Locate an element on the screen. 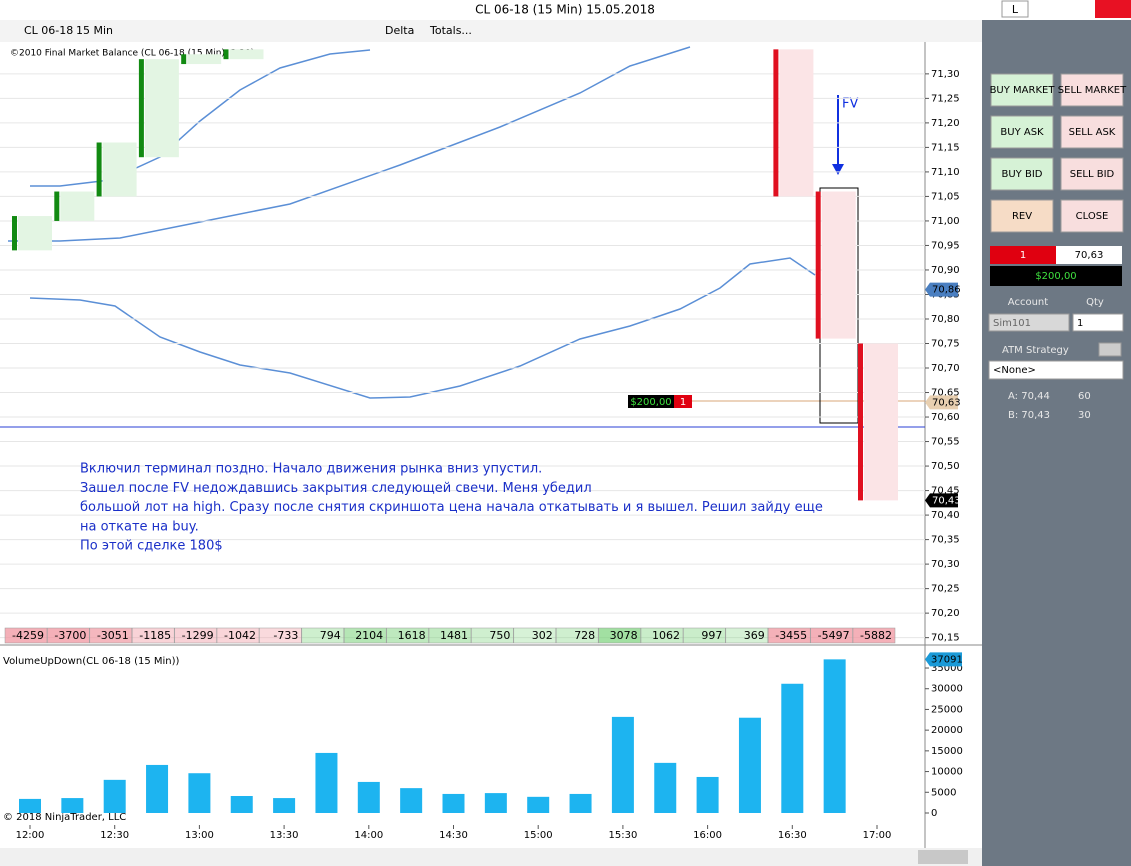 This screenshot has height=866, width=1131. y-tick-label: 70,70 is located at coordinates (945, 368).